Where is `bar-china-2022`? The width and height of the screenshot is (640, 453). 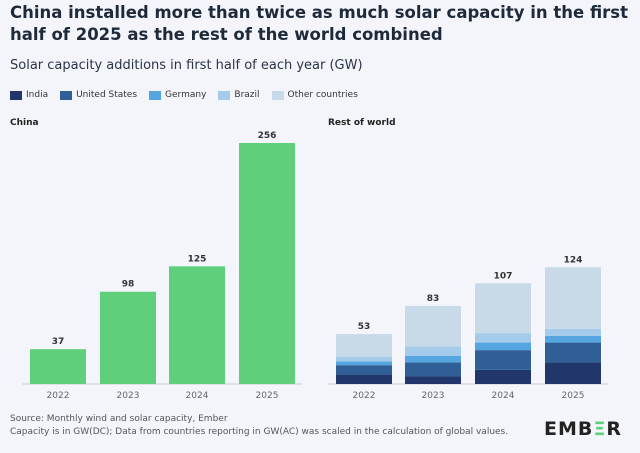 bar-china-2022 is located at coordinates (58, 366).